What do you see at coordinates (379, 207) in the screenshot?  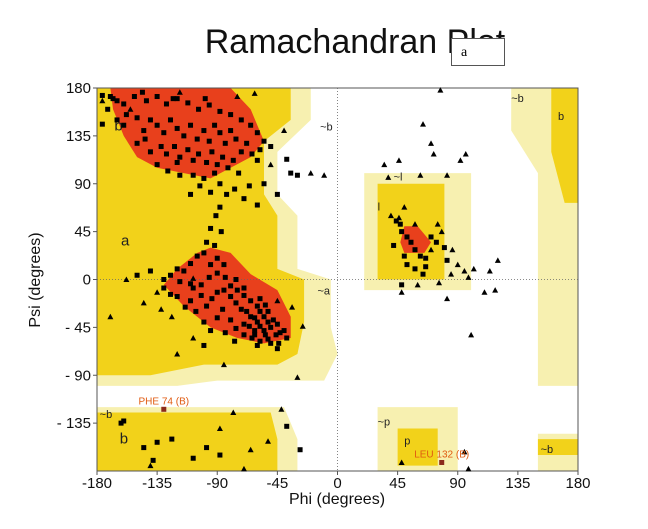 I see `region-label-5: l` at bounding box center [379, 207].